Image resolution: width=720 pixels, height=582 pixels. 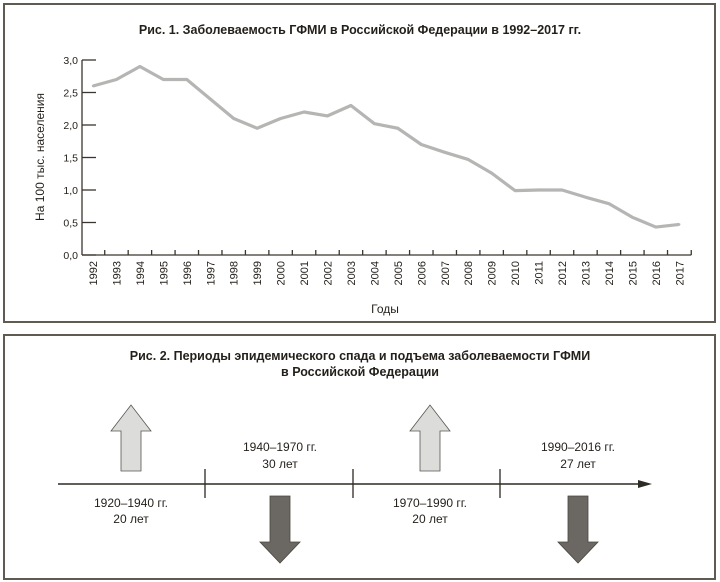 I want to click on x-tick-label: 2006, so click(x=422, y=273).